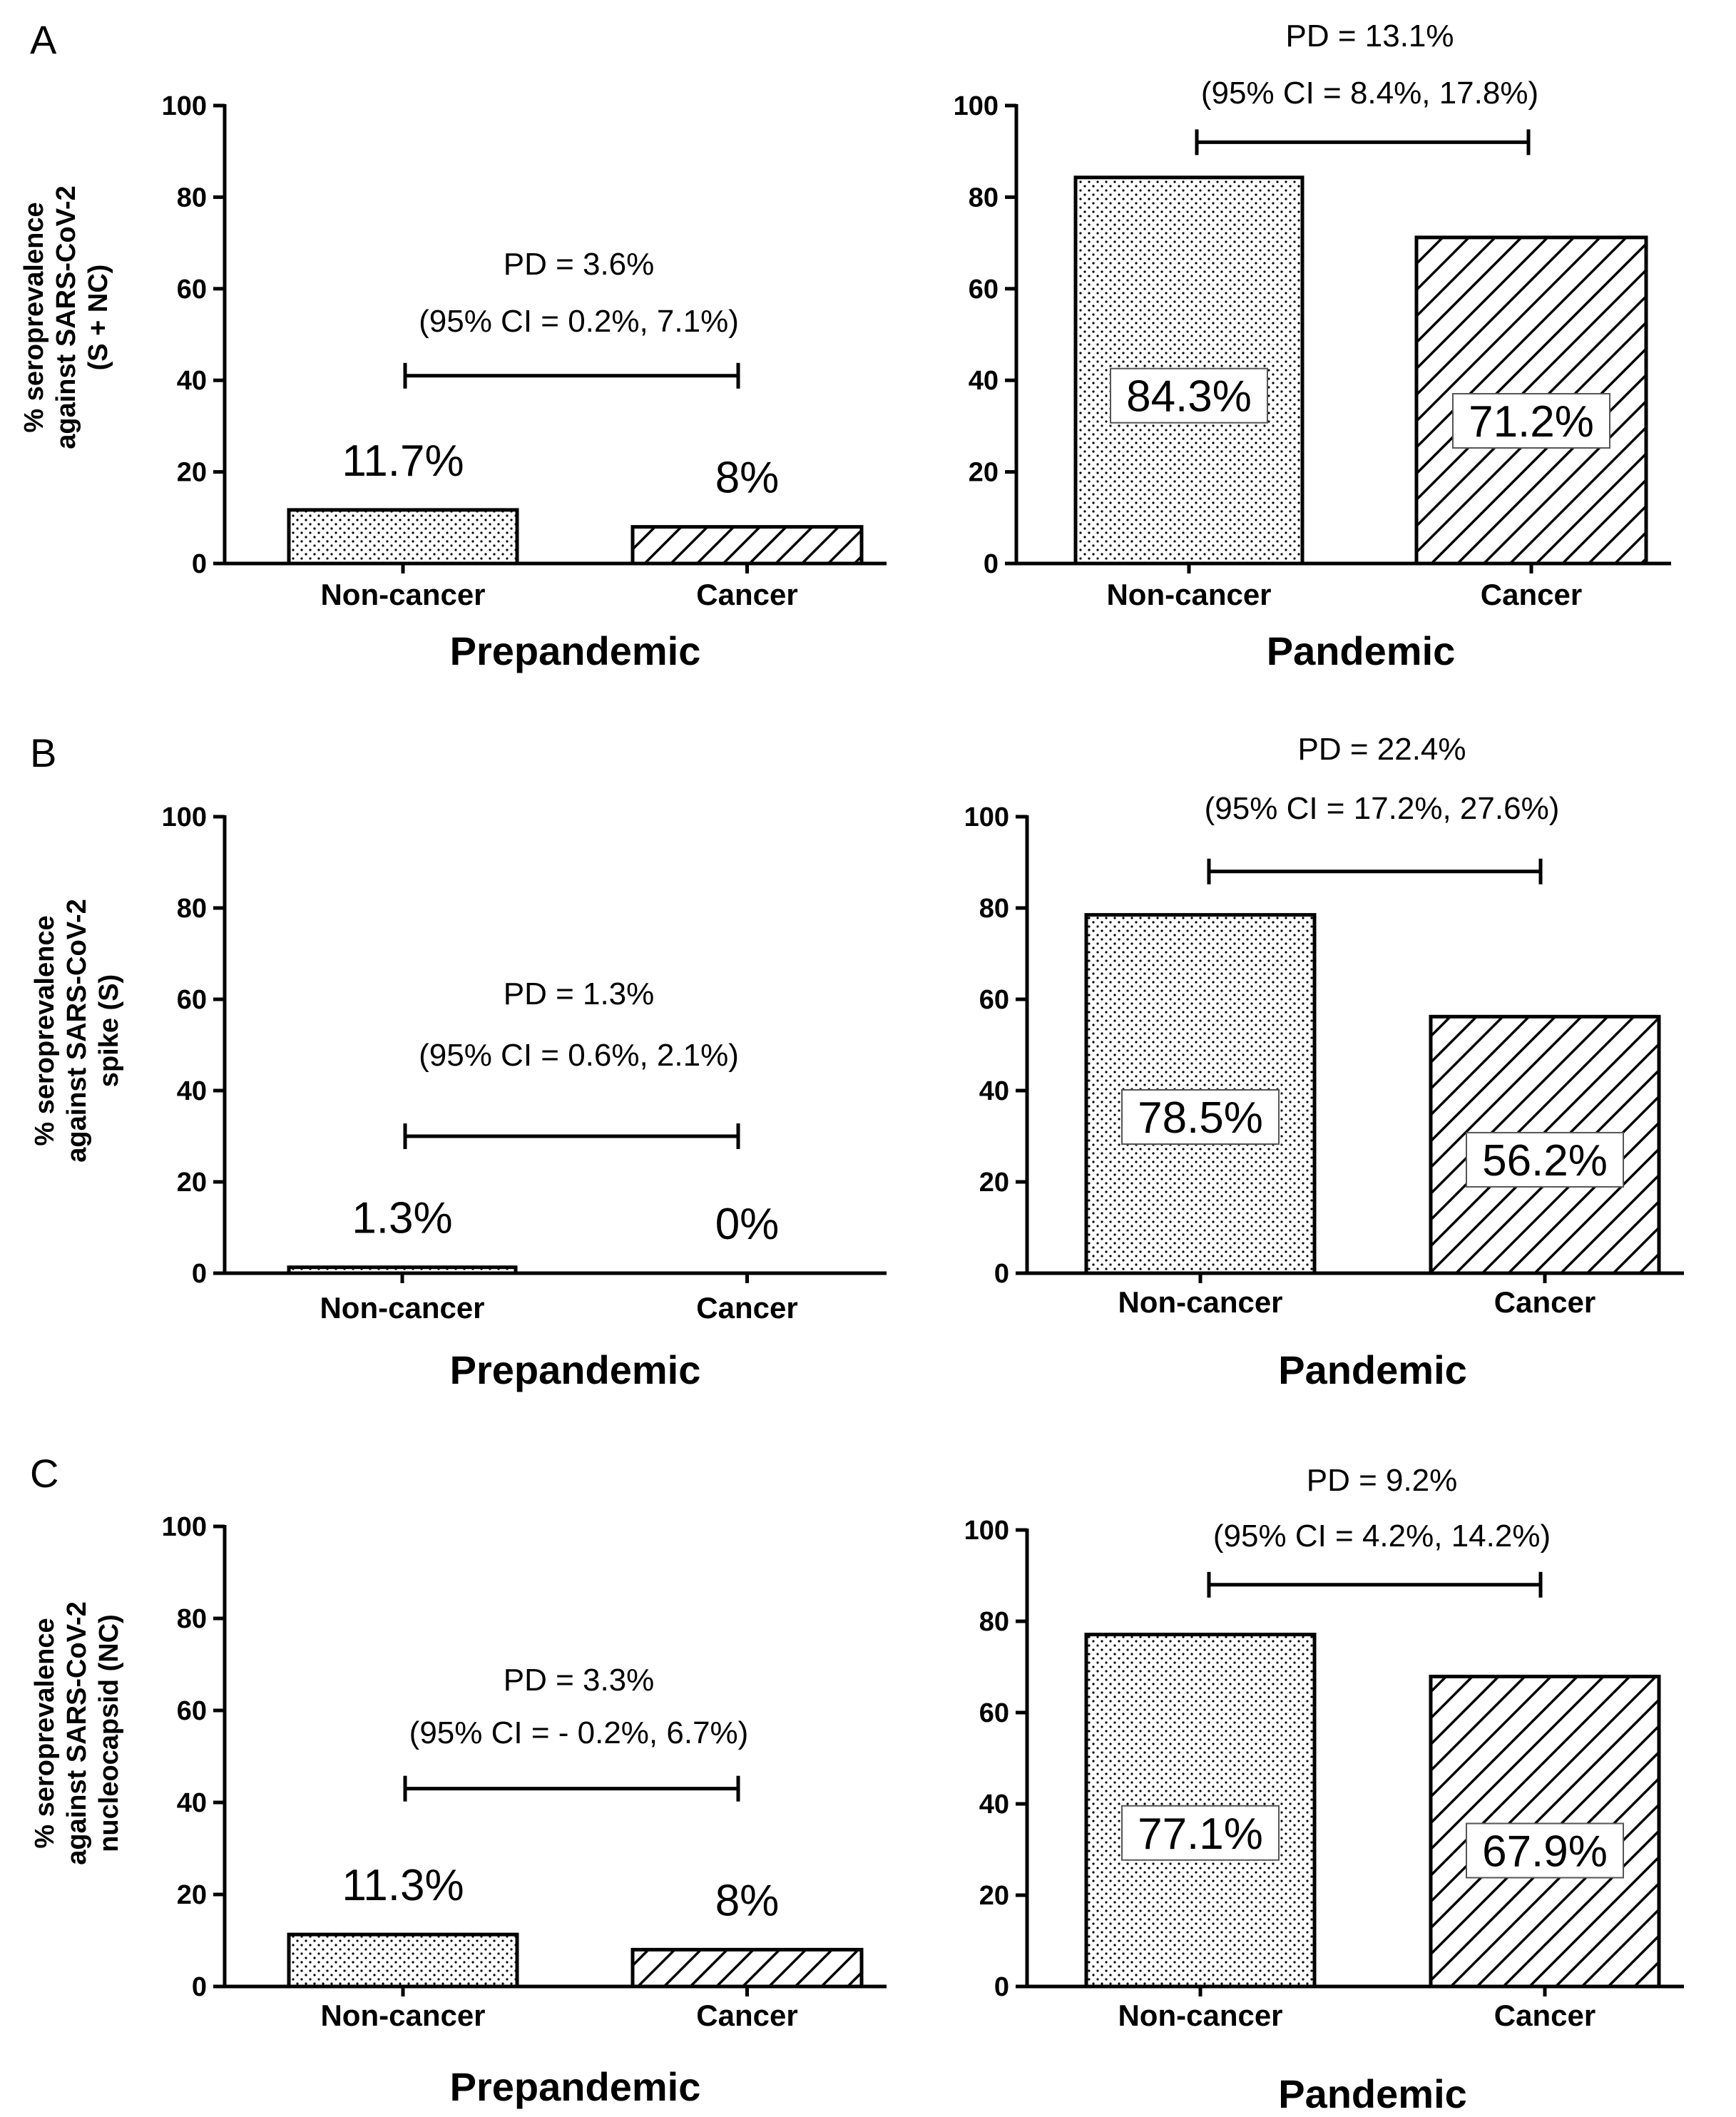 The width and height of the screenshot is (1736, 2117). Describe the element at coordinates (747, 478) in the screenshot. I see `data-label: 8%` at that location.